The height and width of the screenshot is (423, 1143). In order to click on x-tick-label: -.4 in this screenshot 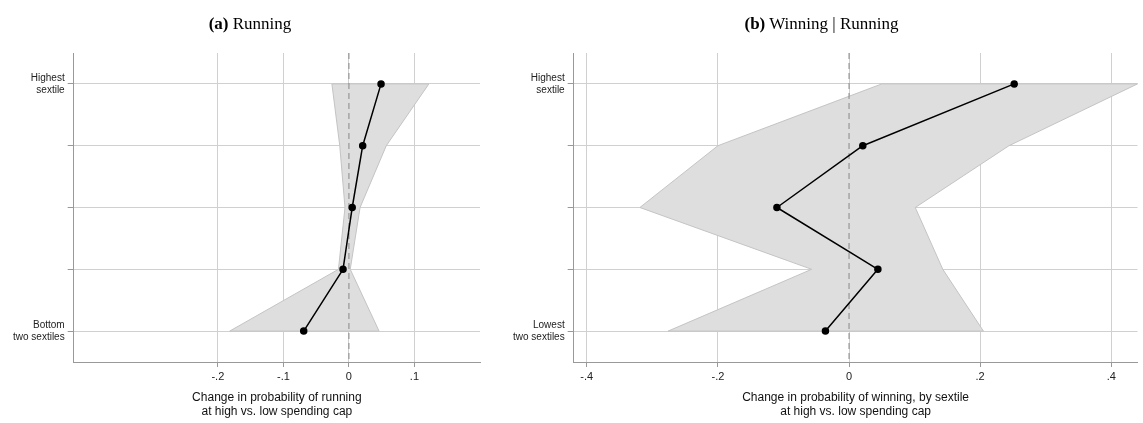, I will do `click(587, 375)`.